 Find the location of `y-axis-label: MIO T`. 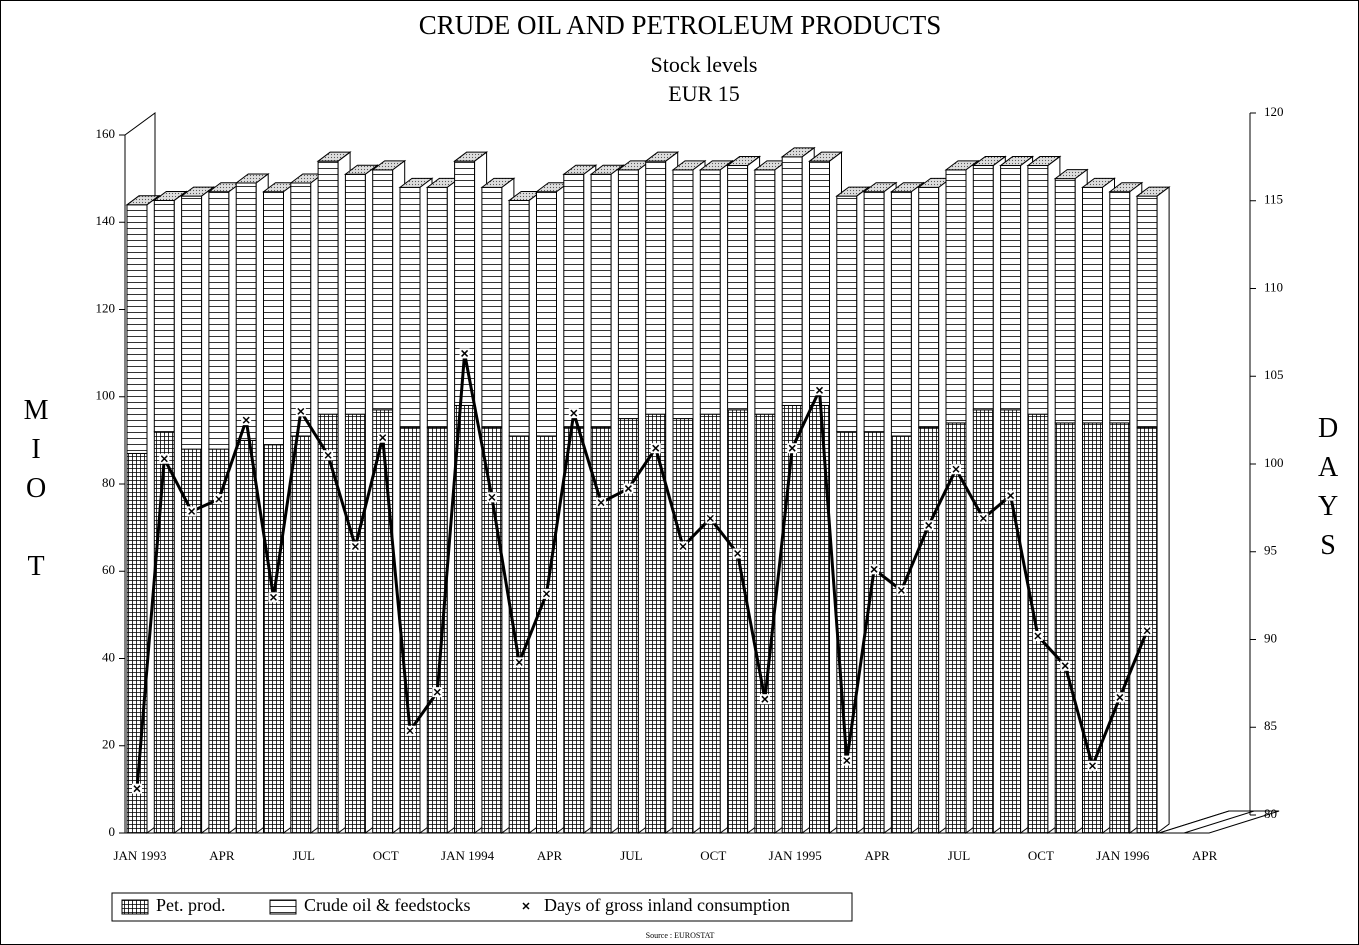

y-axis-label: MIO T is located at coordinates (36, 492).